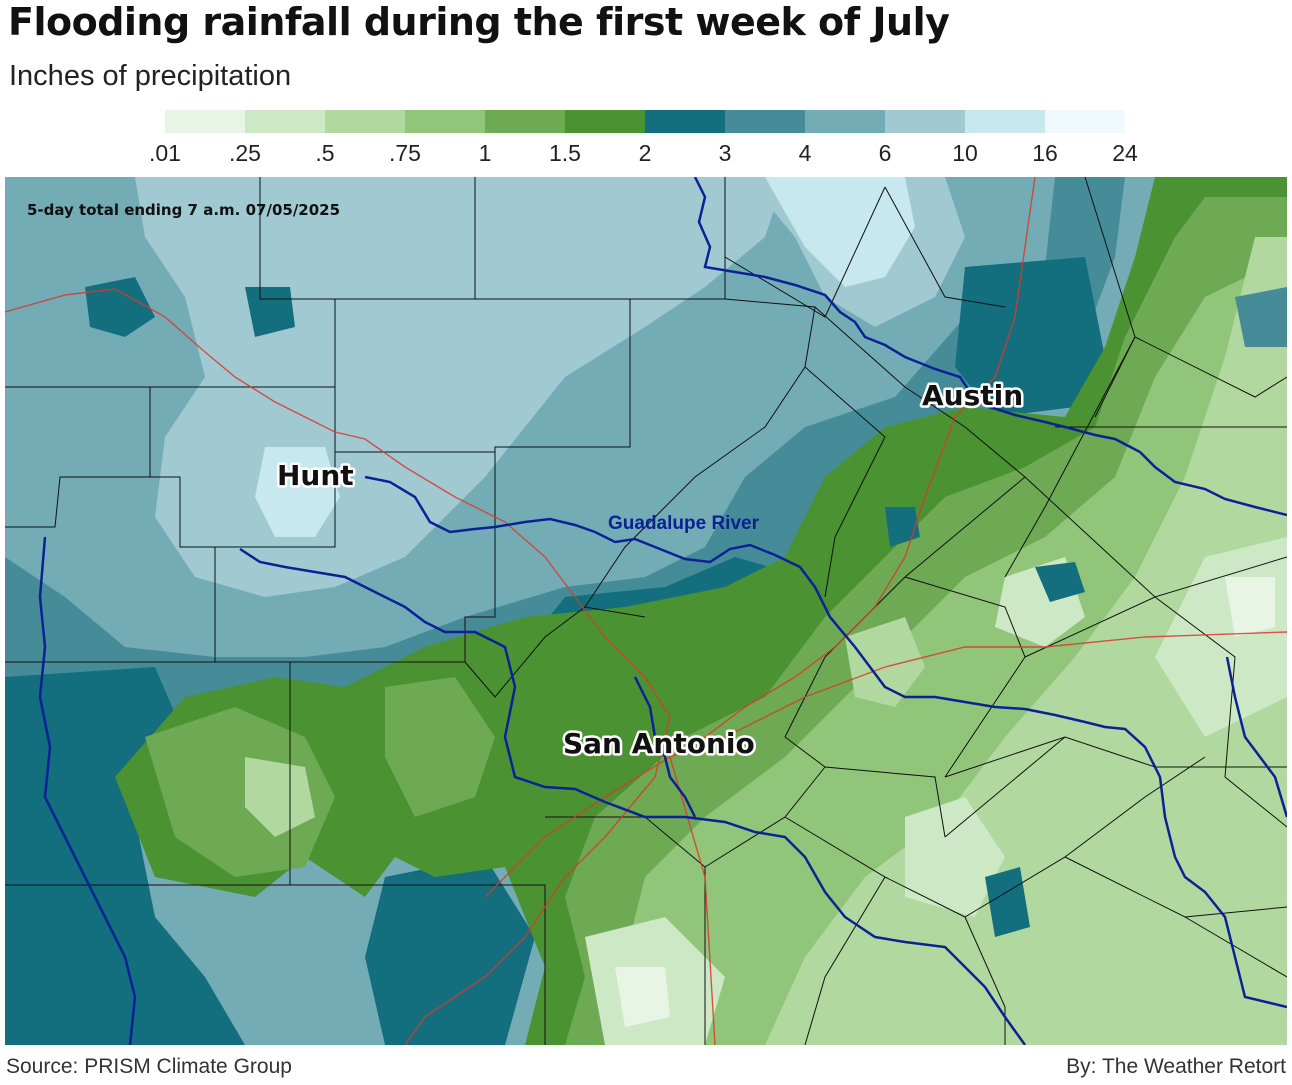 Image resolution: width=1292 pixels, height=1085 pixels. What do you see at coordinates (183, 210) in the screenshot?
I see `map-date-note: 5-day total ending 7 a.m. 07/05/2025` at bounding box center [183, 210].